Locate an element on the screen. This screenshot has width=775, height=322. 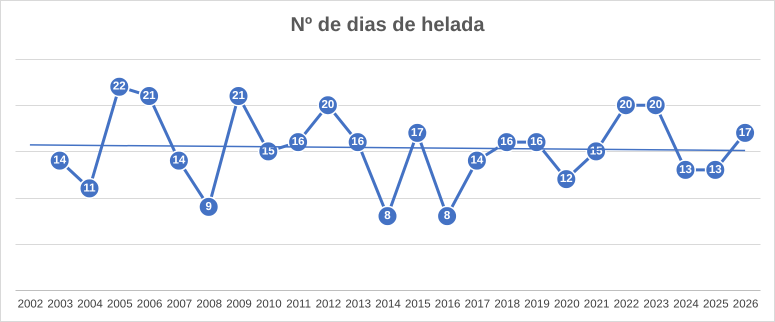
x-tick-label: 2003 is located at coordinates (60, 304).